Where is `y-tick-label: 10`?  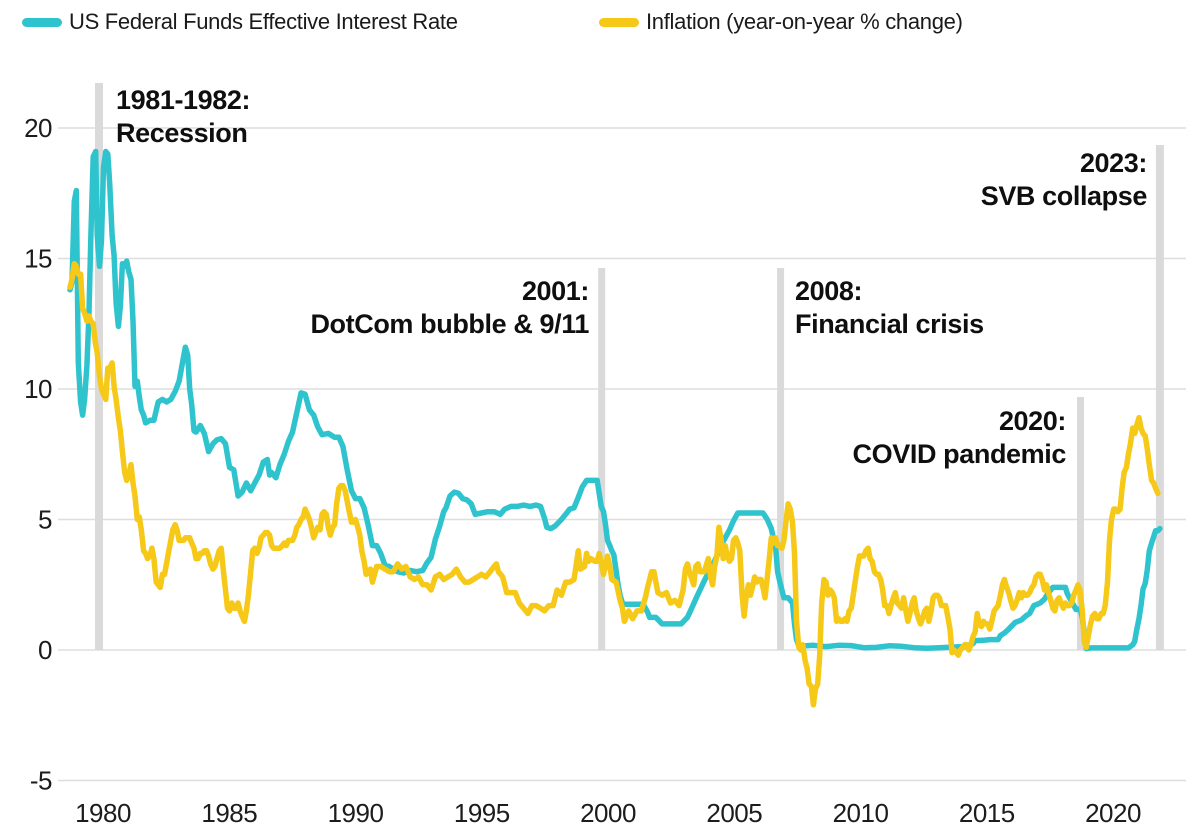 y-tick-label: 10 is located at coordinates (38, 389).